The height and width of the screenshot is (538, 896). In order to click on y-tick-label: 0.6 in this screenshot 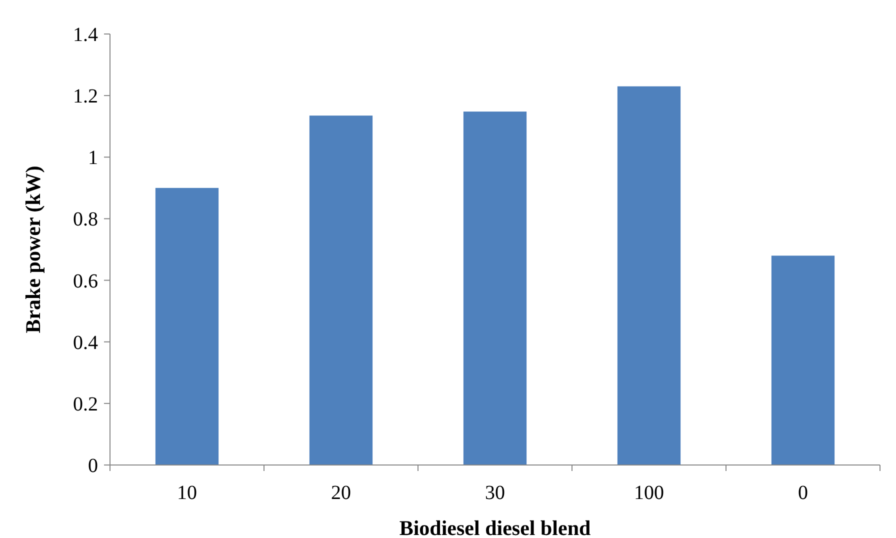, I will do `click(85, 281)`.